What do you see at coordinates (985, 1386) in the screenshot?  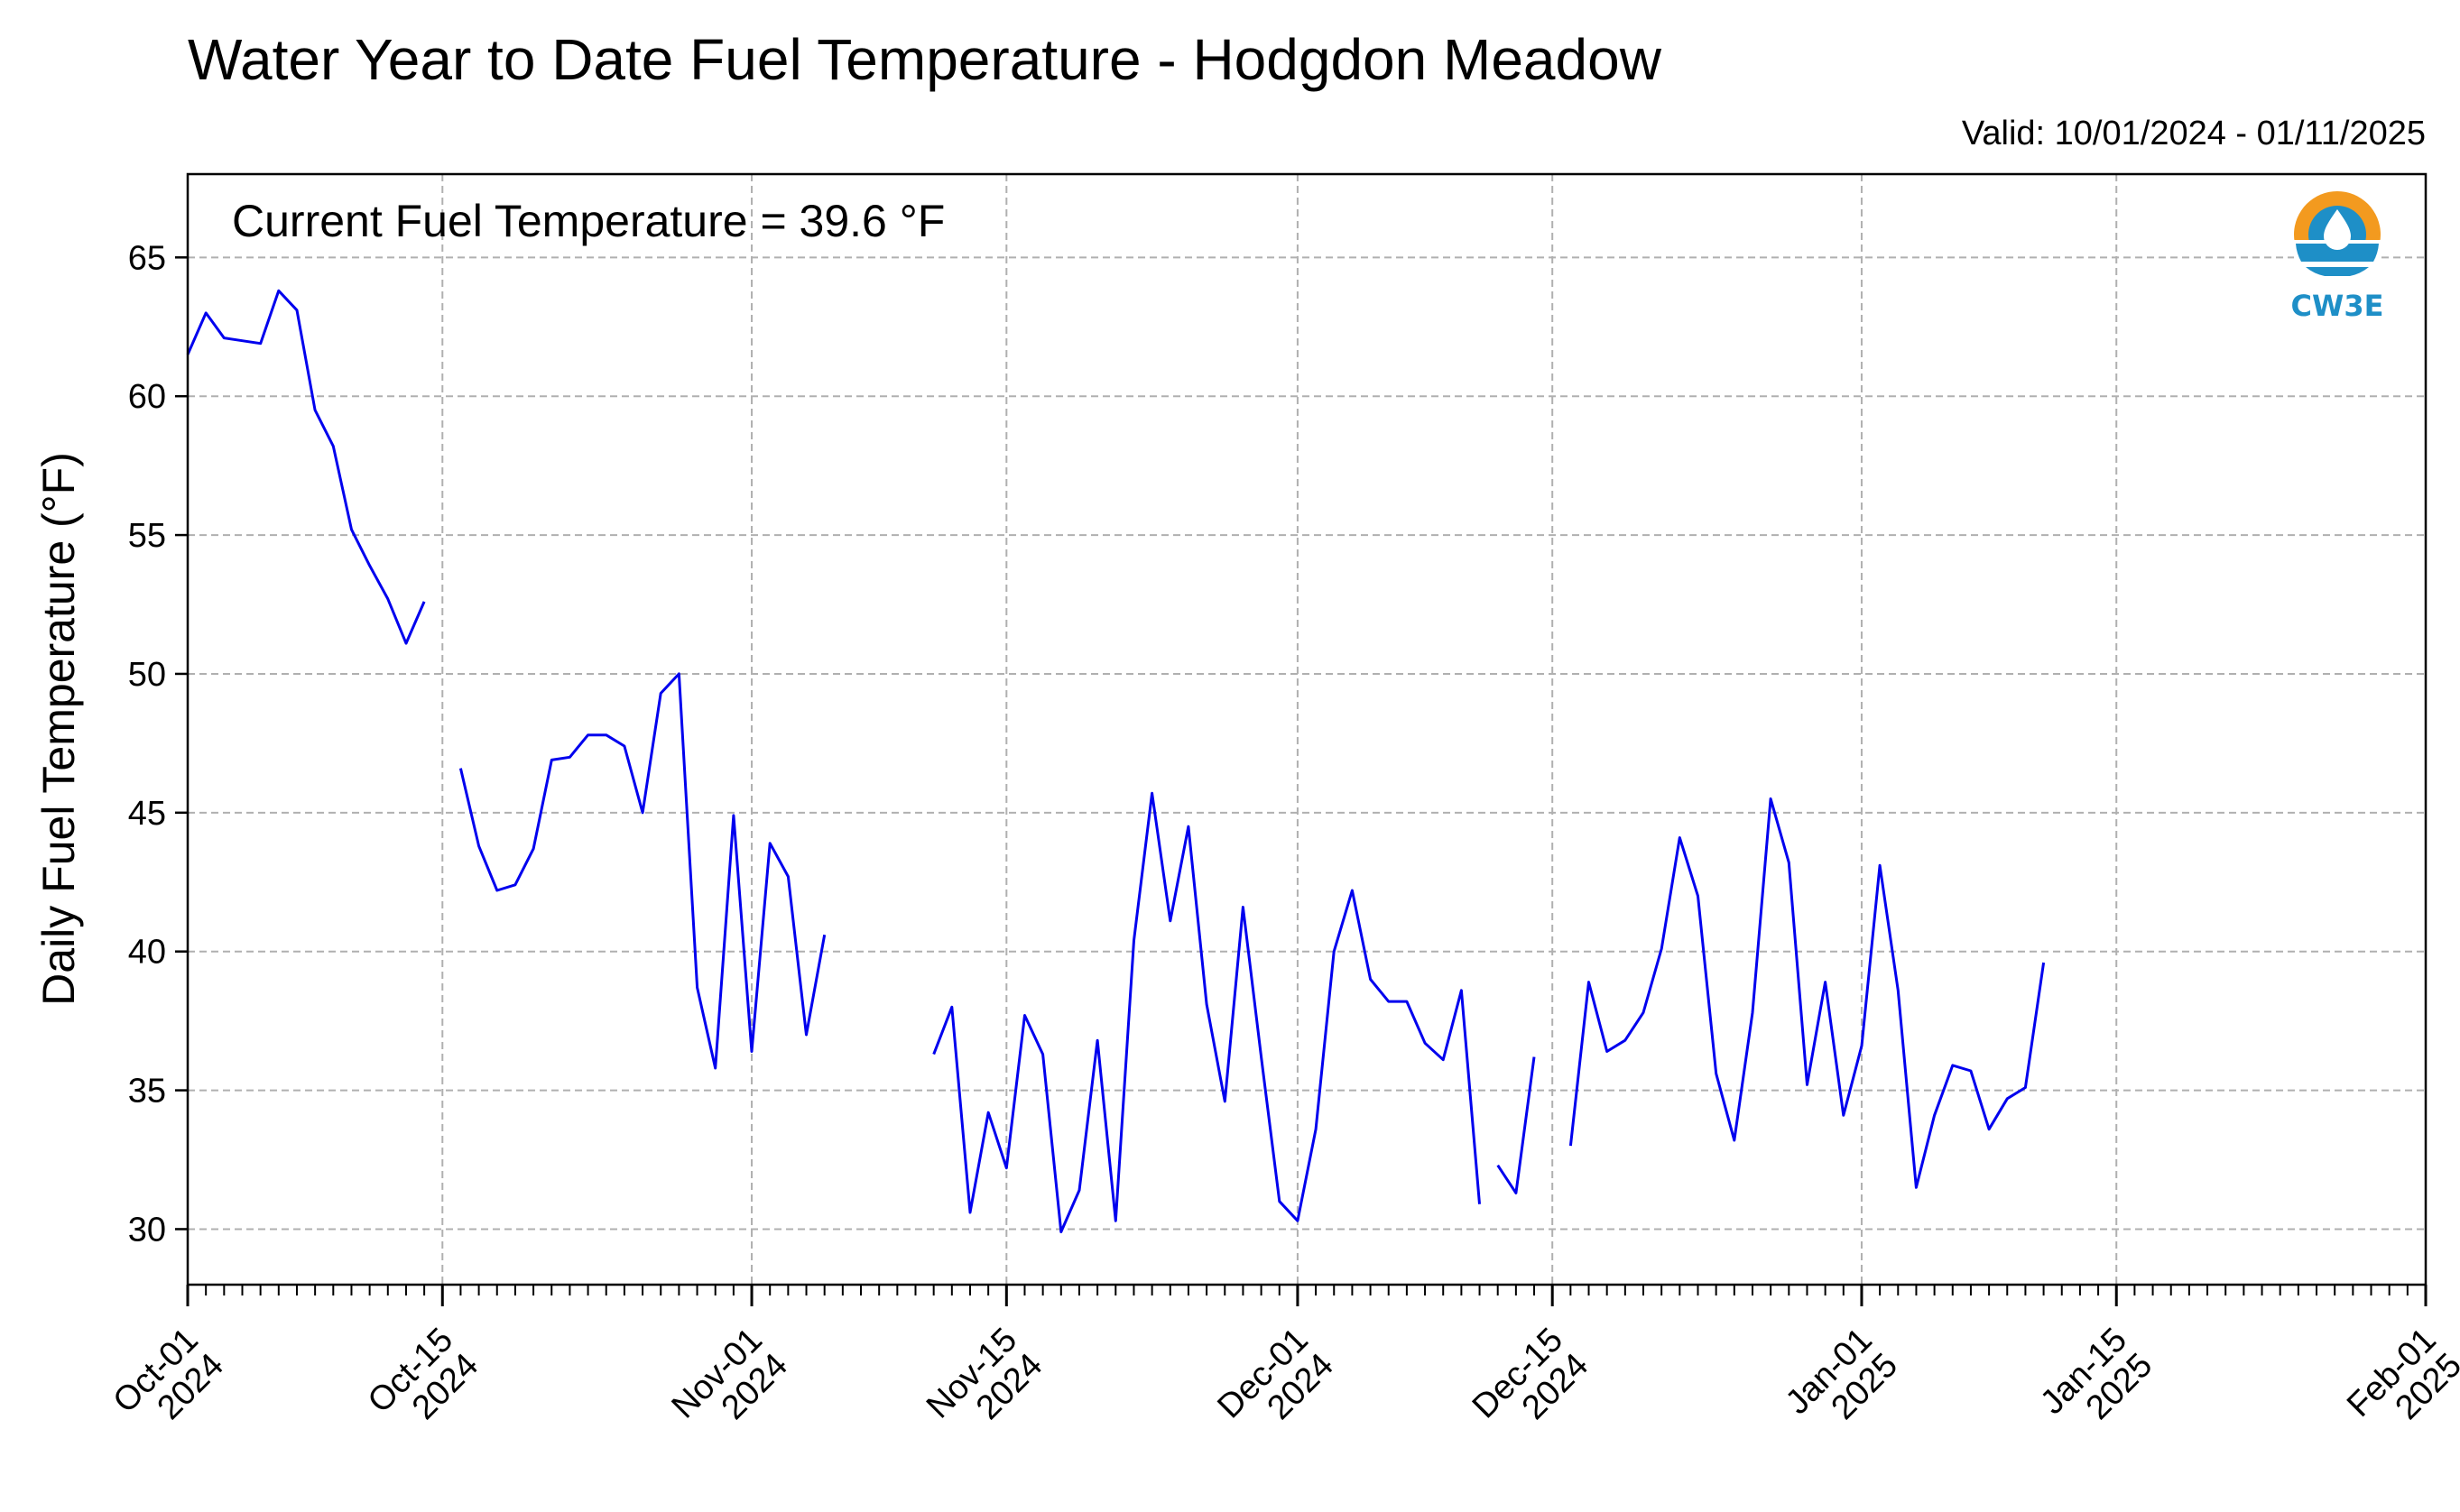 I see `x-tick-label: Nov-152024` at bounding box center [985, 1386].